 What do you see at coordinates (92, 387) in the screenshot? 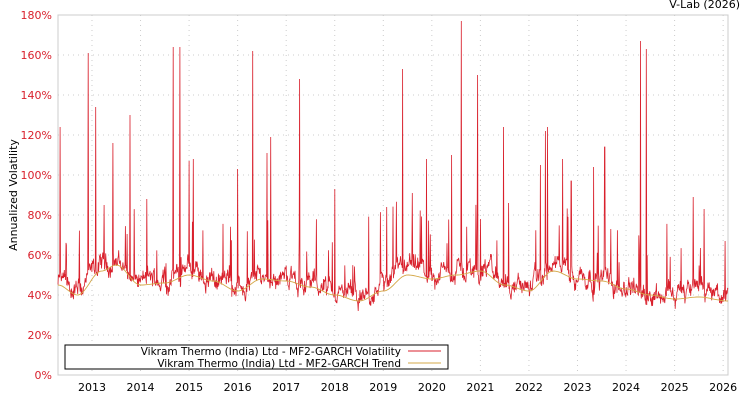
I see `x-tick-label: 2013` at bounding box center [92, 387].